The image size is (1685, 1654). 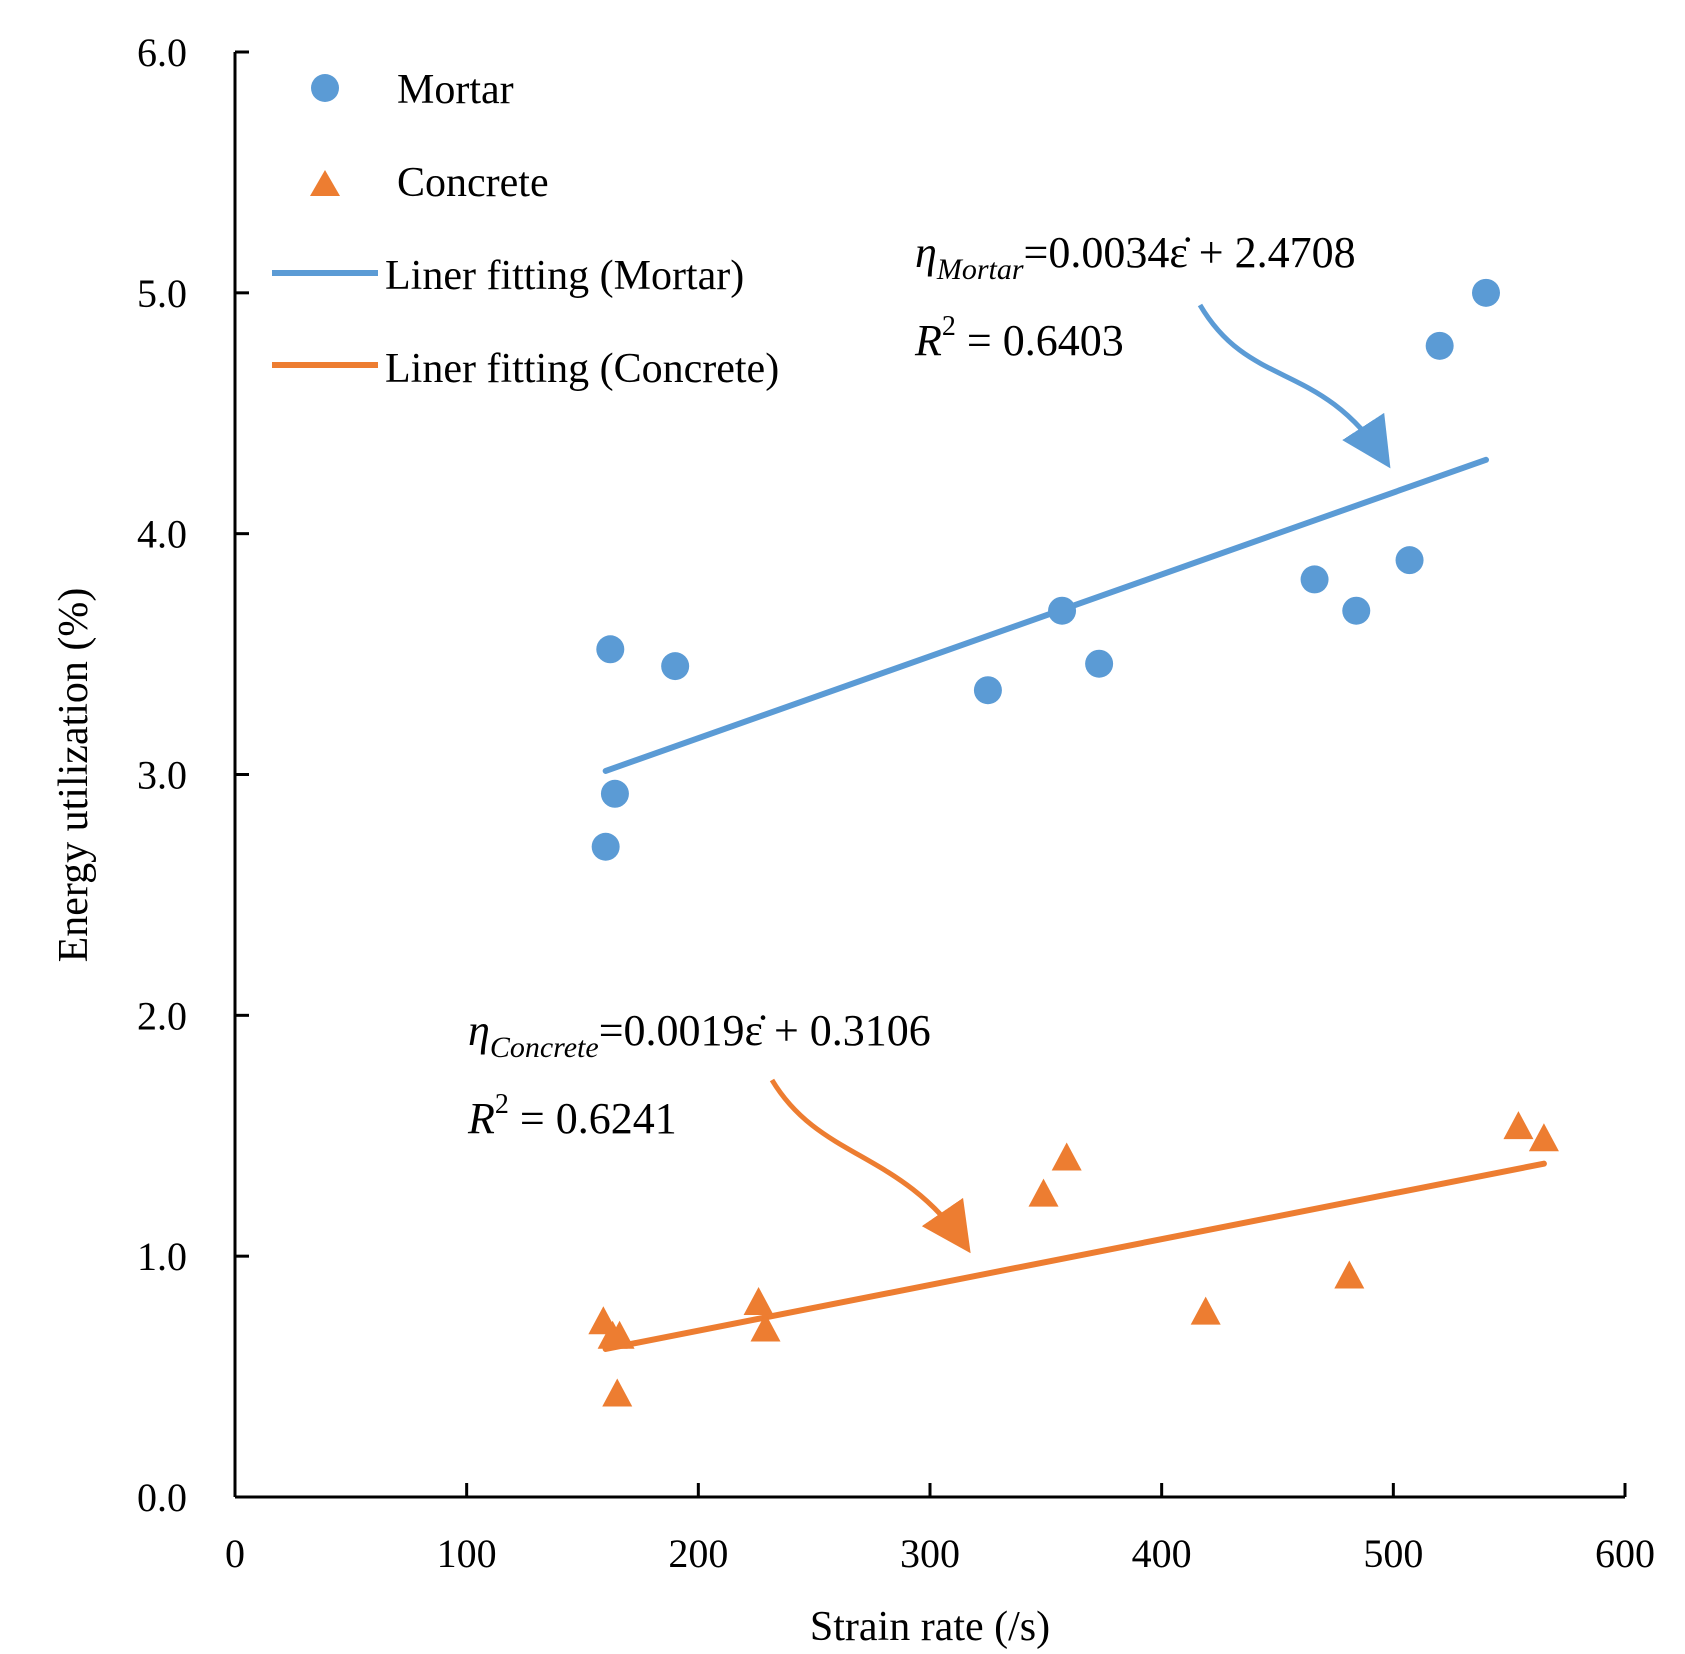 I want to click on concrete-eq-subscript: Concrete, so click(x=544, y=1047).